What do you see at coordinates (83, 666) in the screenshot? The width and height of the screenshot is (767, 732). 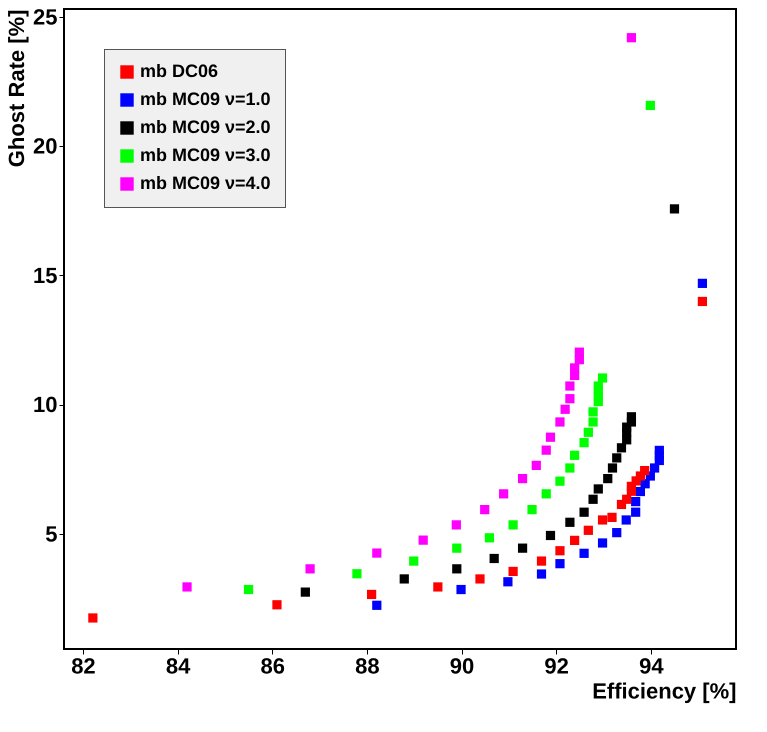 I see `x-tick-label: 82` at bounding box center [83, 666].